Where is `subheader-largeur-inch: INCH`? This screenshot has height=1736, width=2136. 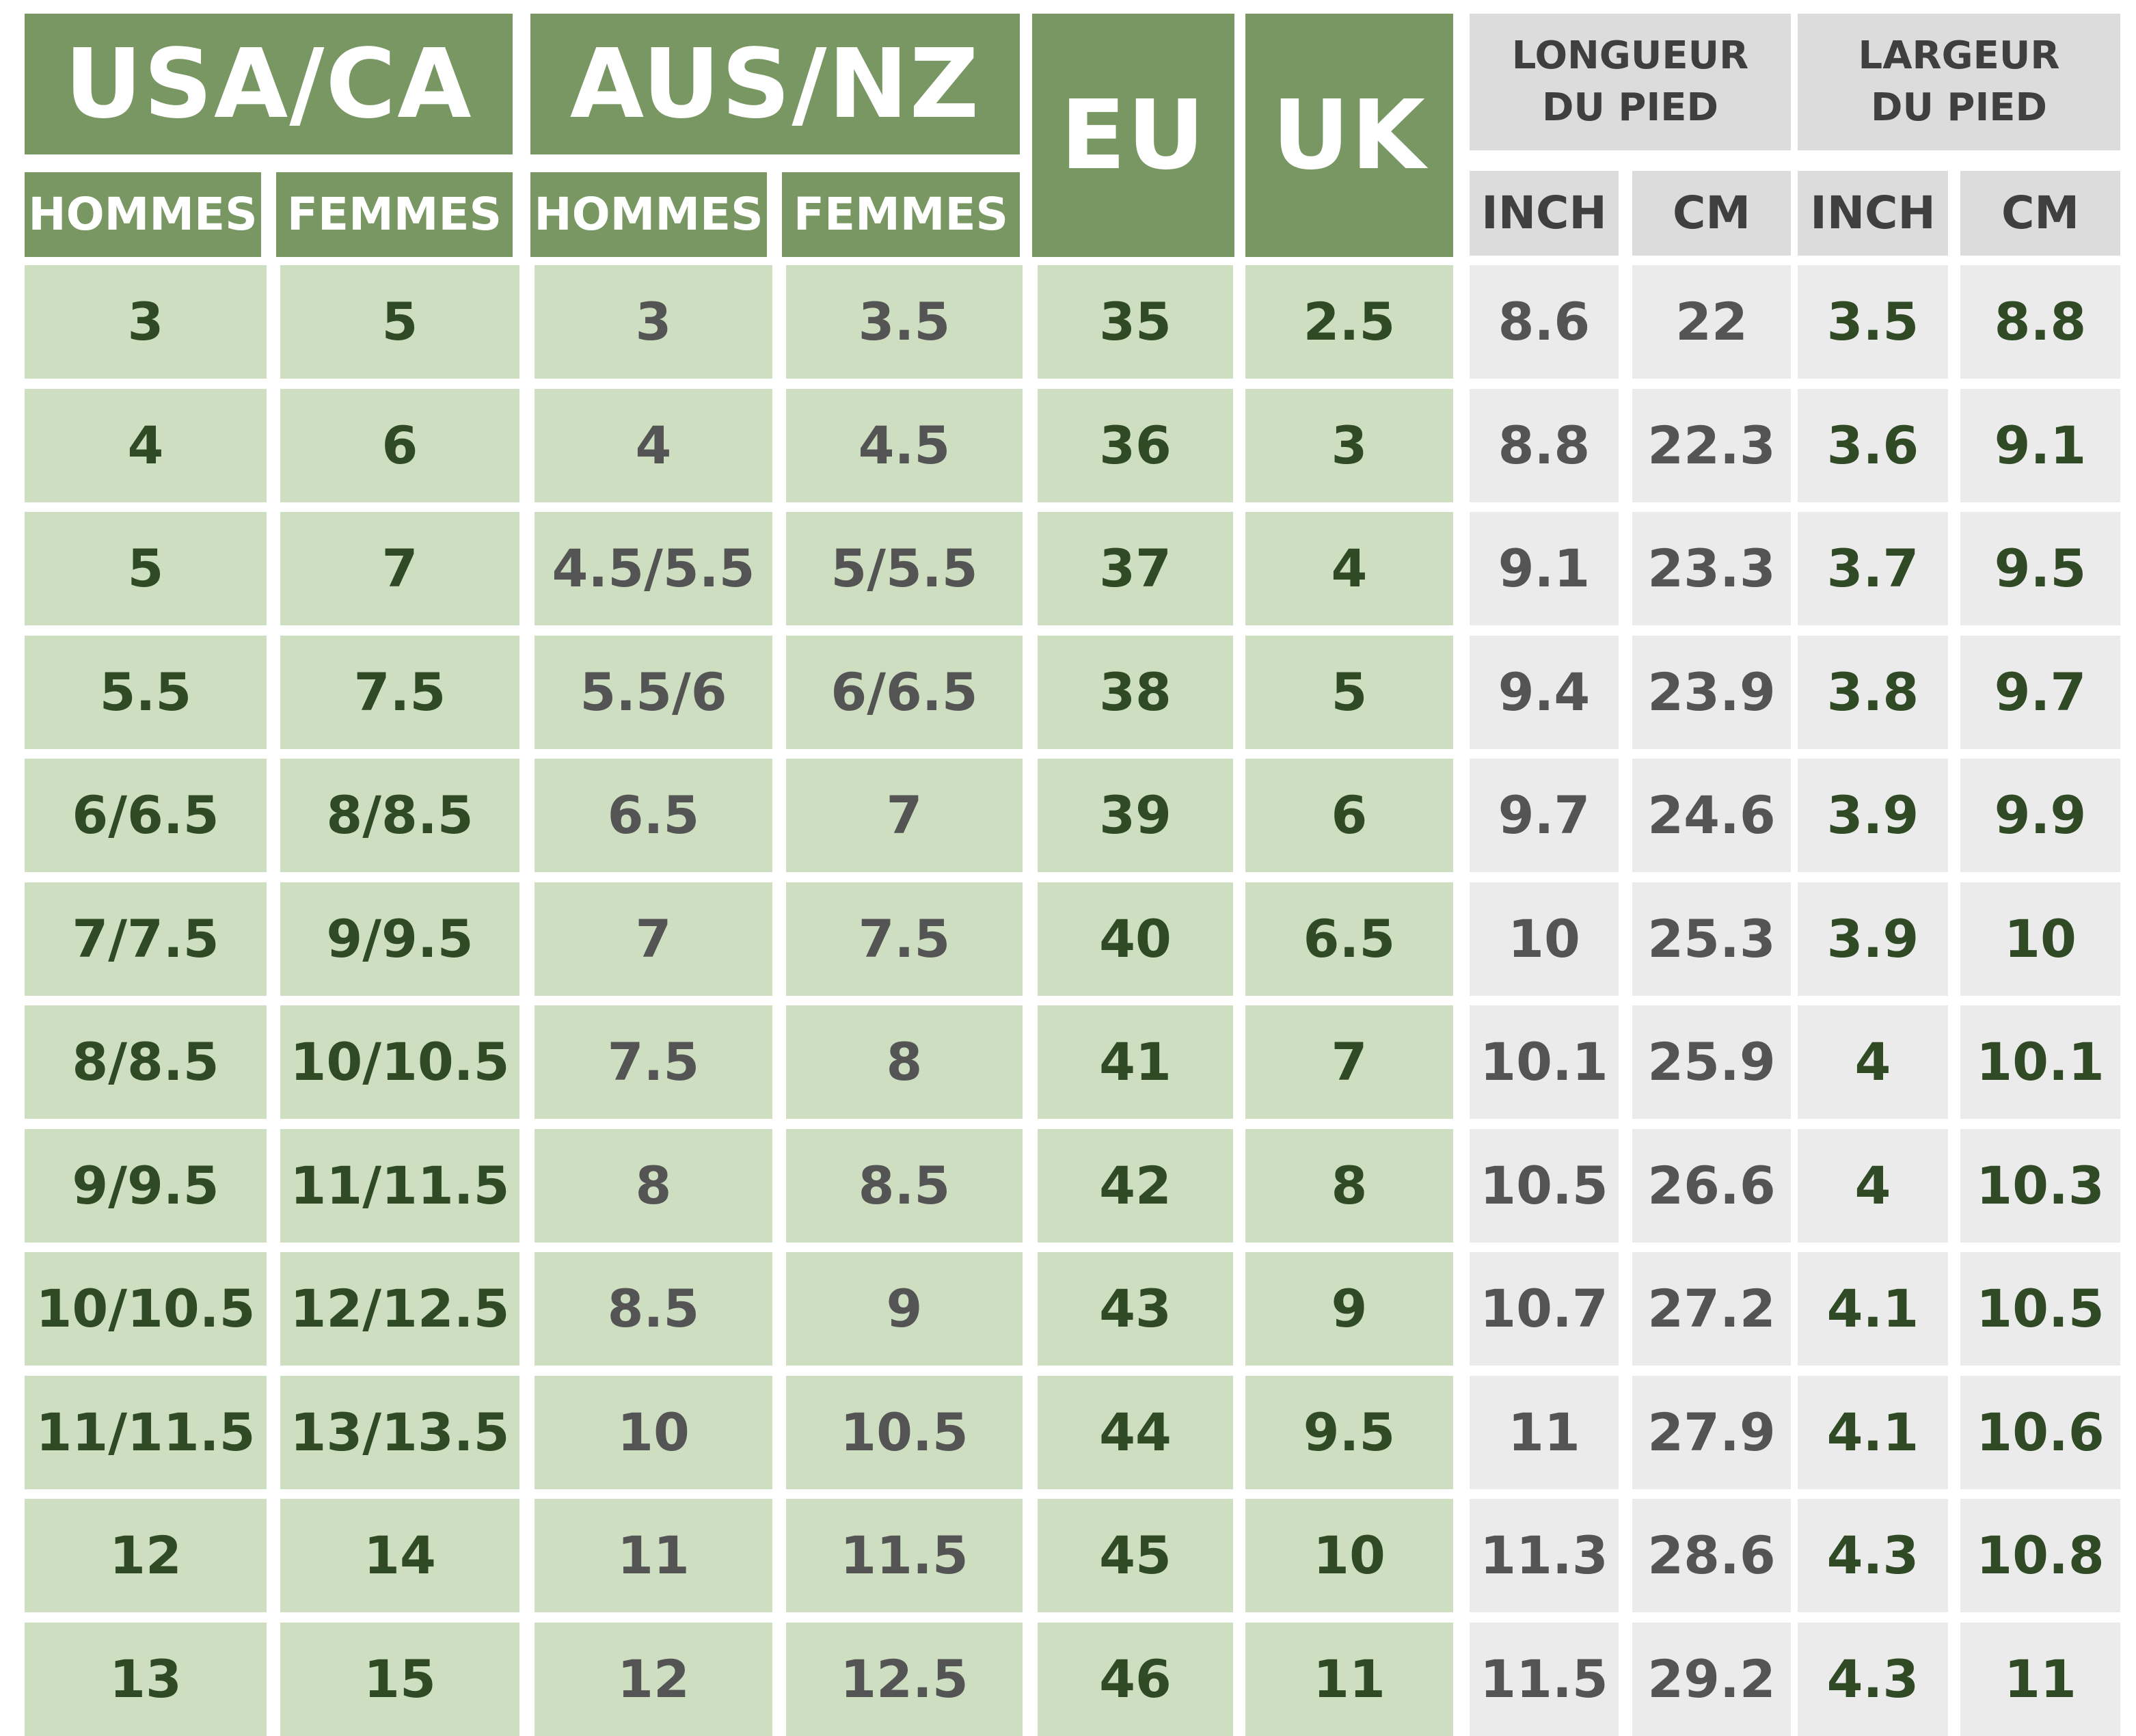
subheader-largeur-inch: INCH is located at coordinates (1873, 213).